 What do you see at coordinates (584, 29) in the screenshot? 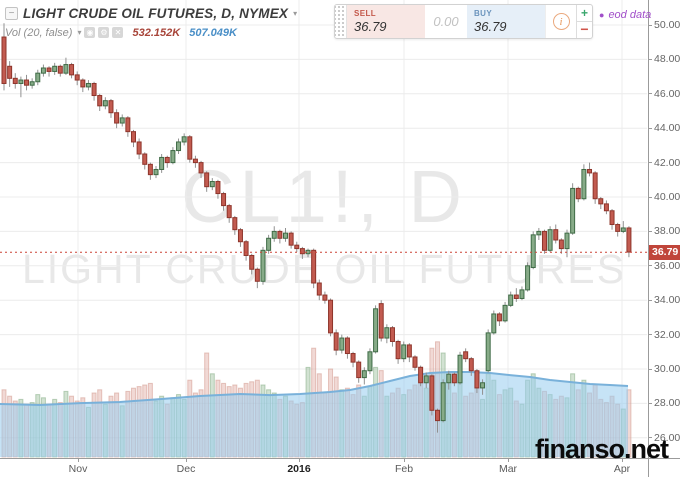
I see `decrease-quantity-button: −` at bounding box center [584, 29].